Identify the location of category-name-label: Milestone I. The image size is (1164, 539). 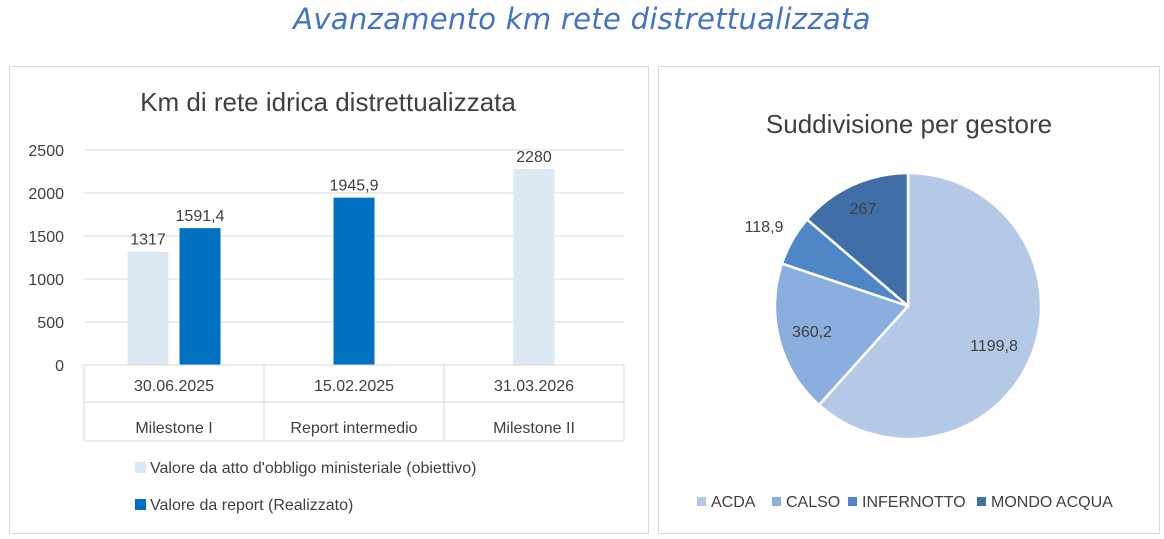
(173, 428).